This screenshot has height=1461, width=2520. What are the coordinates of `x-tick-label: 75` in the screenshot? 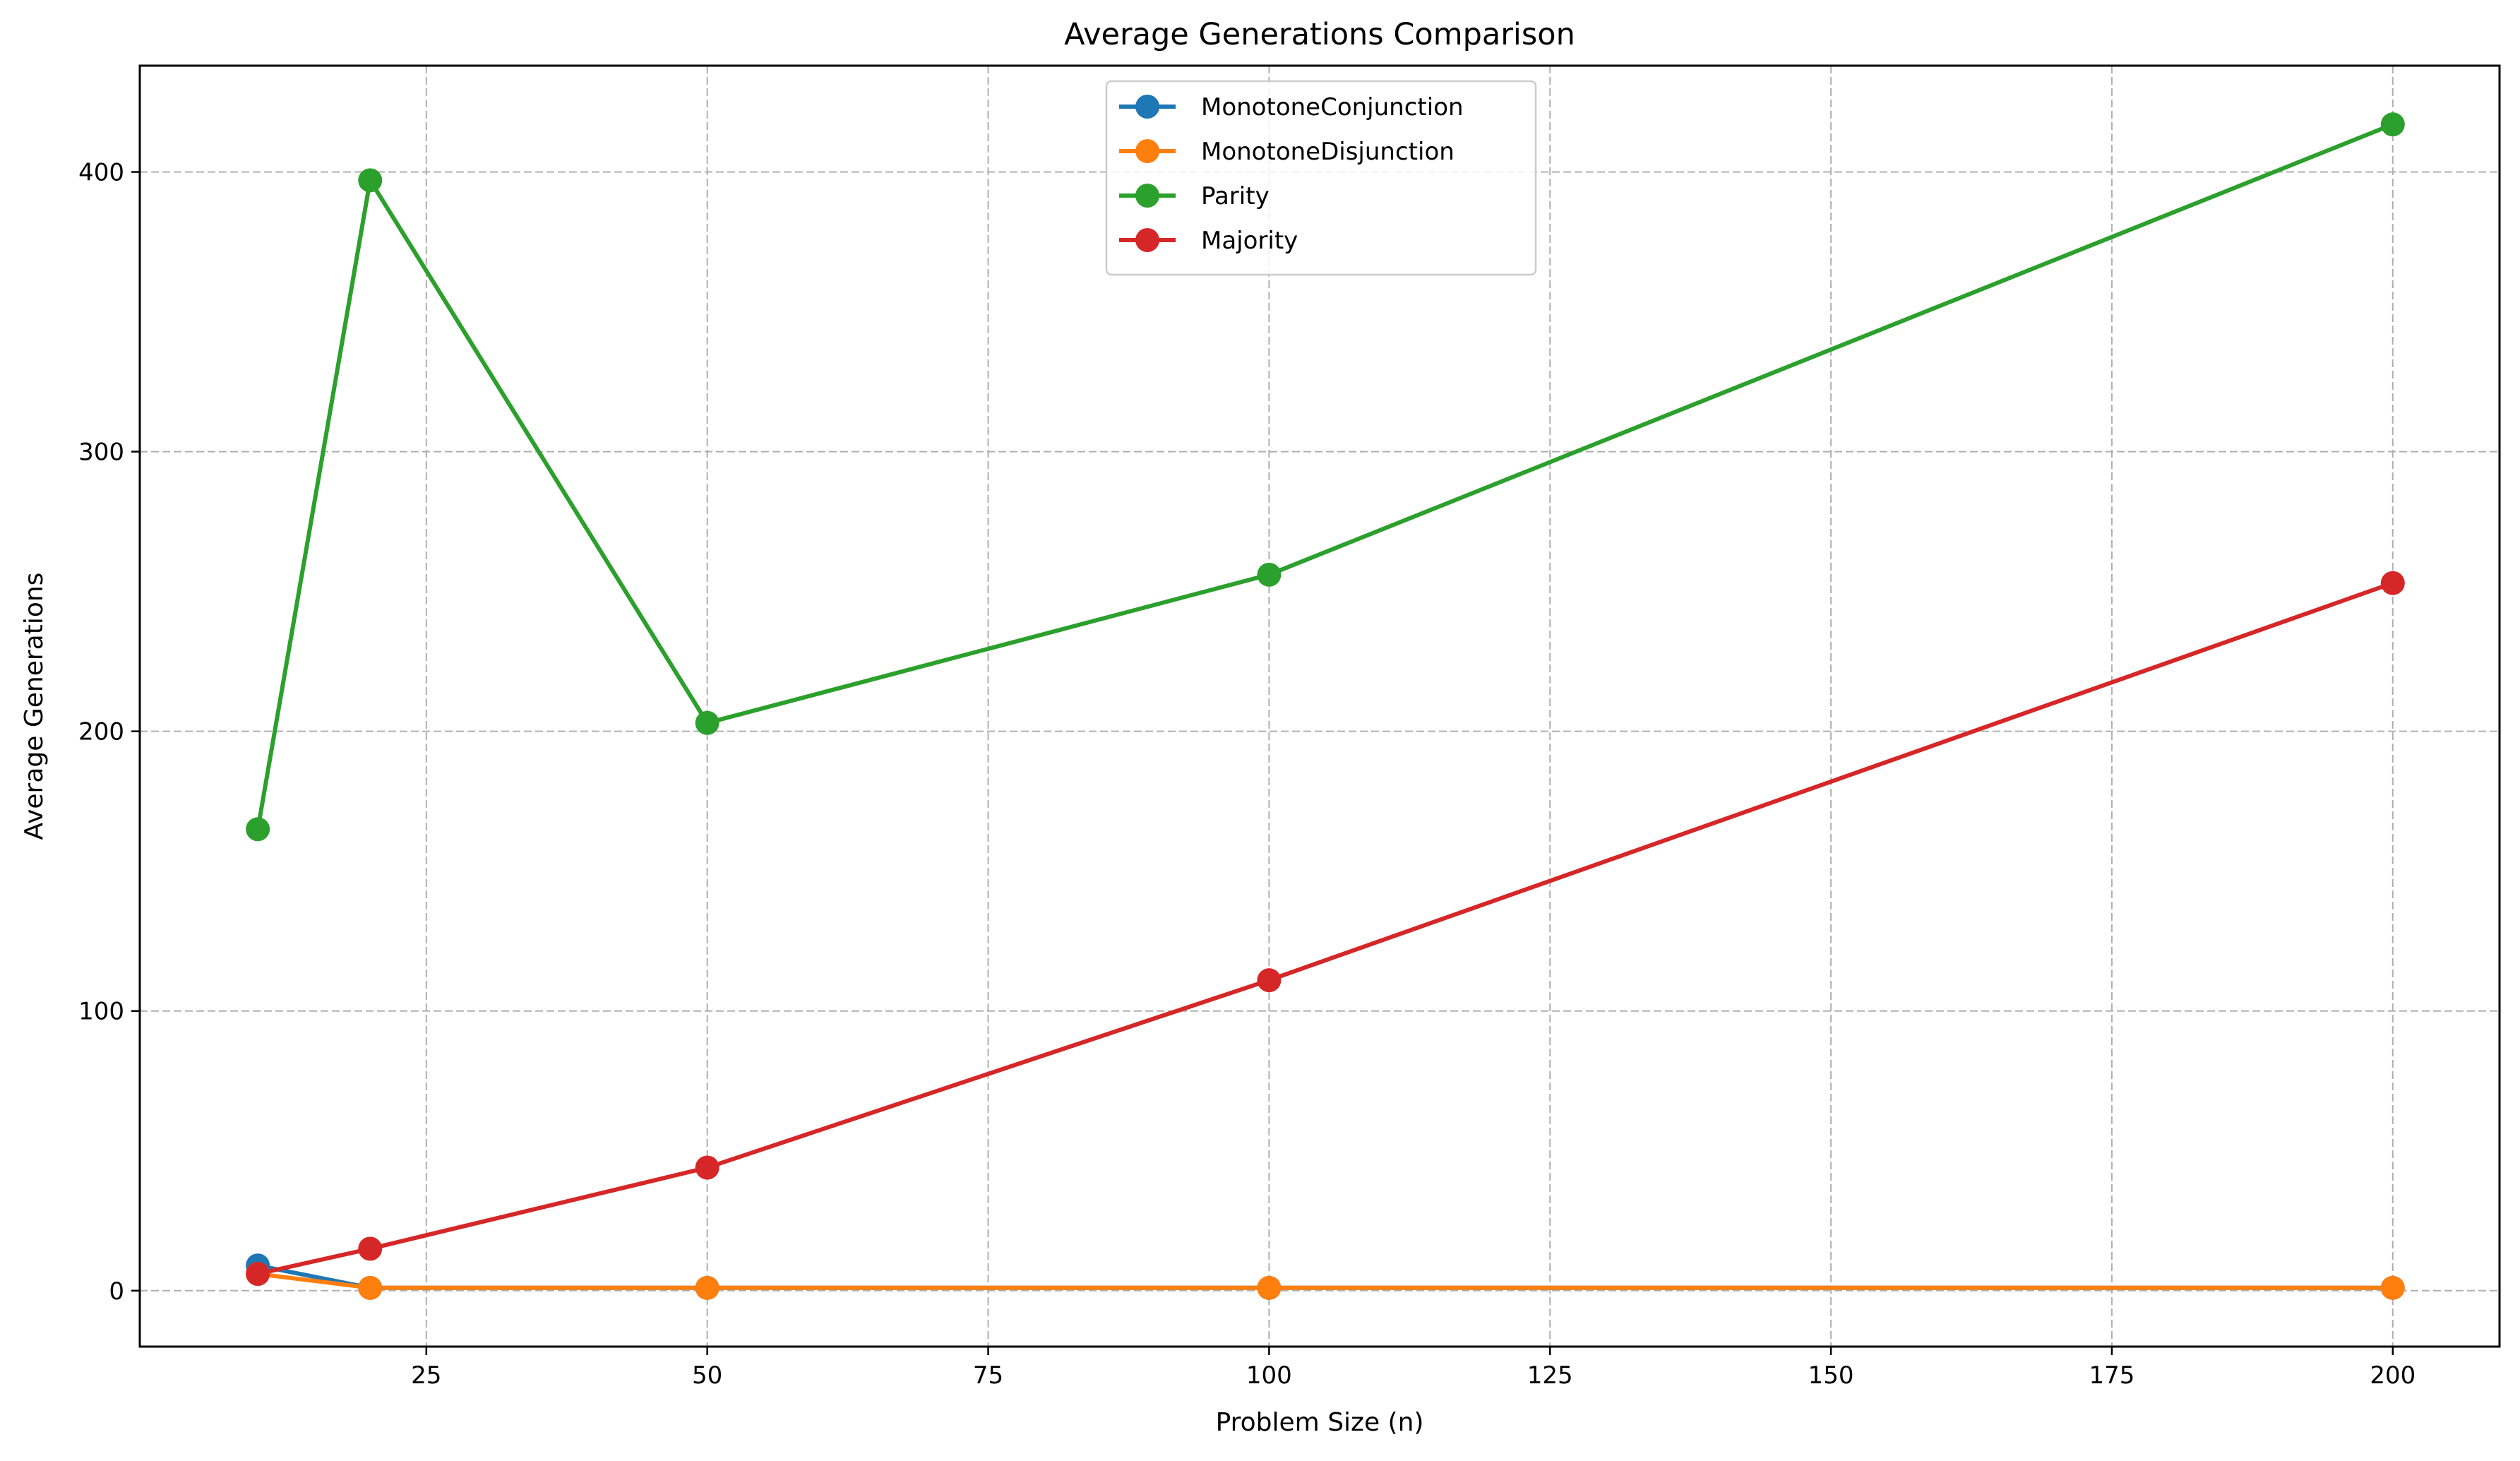 It's located at (988, 1375).